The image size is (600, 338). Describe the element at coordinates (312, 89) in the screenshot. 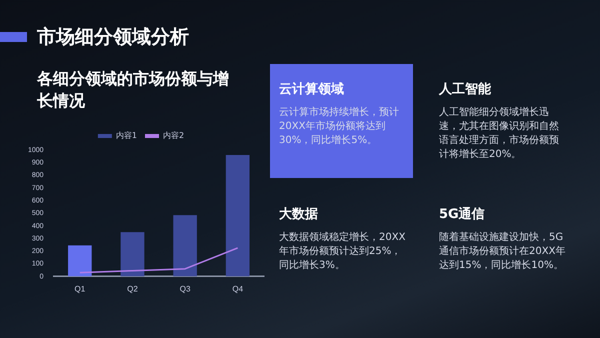

I see `text: 云计算领域` at that location.